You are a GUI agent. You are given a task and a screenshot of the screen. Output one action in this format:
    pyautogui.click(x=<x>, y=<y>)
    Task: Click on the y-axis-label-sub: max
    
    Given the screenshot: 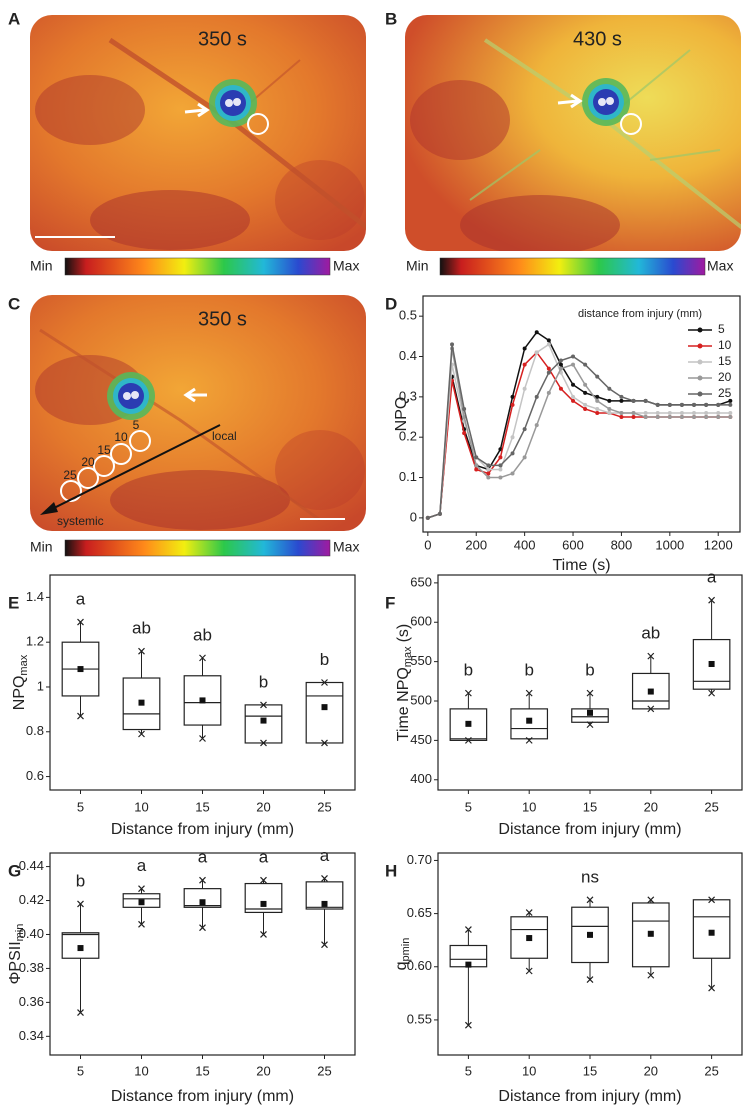 What is the action you would take?
    pyautogui.click(x=24, y=664)
    